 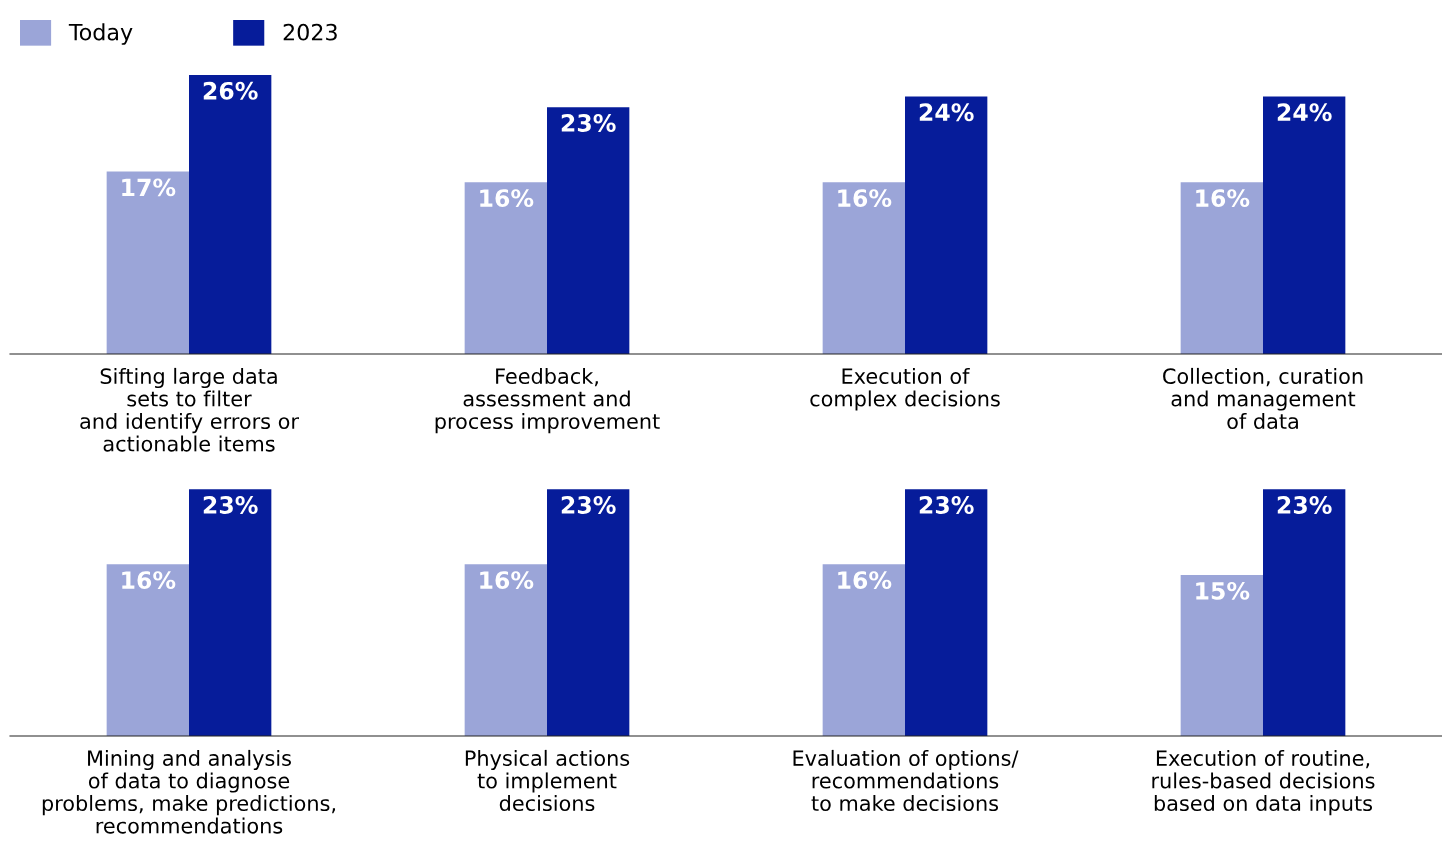 I want to click on x-tick-label: Mining and analysis of data to diagnose problems, make predictions, recommendations, so click(x=189, y=791).